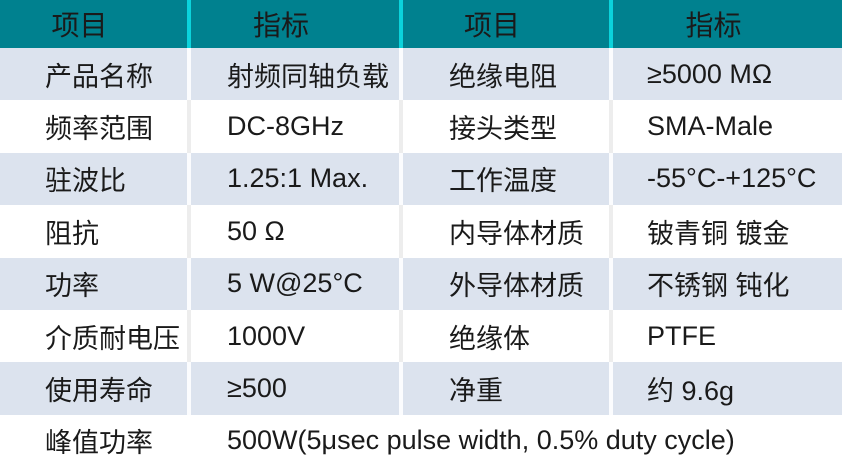 The width and height of the screenshot is (842, 467). Describe the element at coordinates (95, 336) in the screenshot. I see `item-label-cell: 介质耐电压` at that location.